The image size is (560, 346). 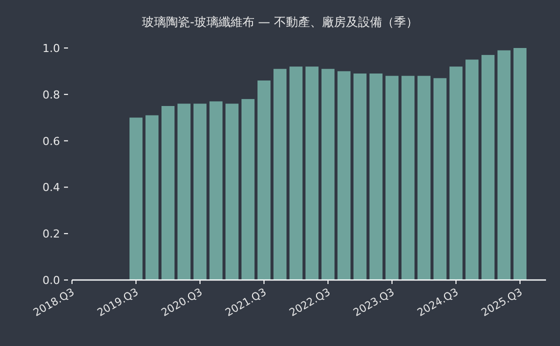 I want to click on chart-title: 玻璃陶瓷-玻璃纖維布 — 不動產、廠房及設備（季）, so click(x=280, y=22).